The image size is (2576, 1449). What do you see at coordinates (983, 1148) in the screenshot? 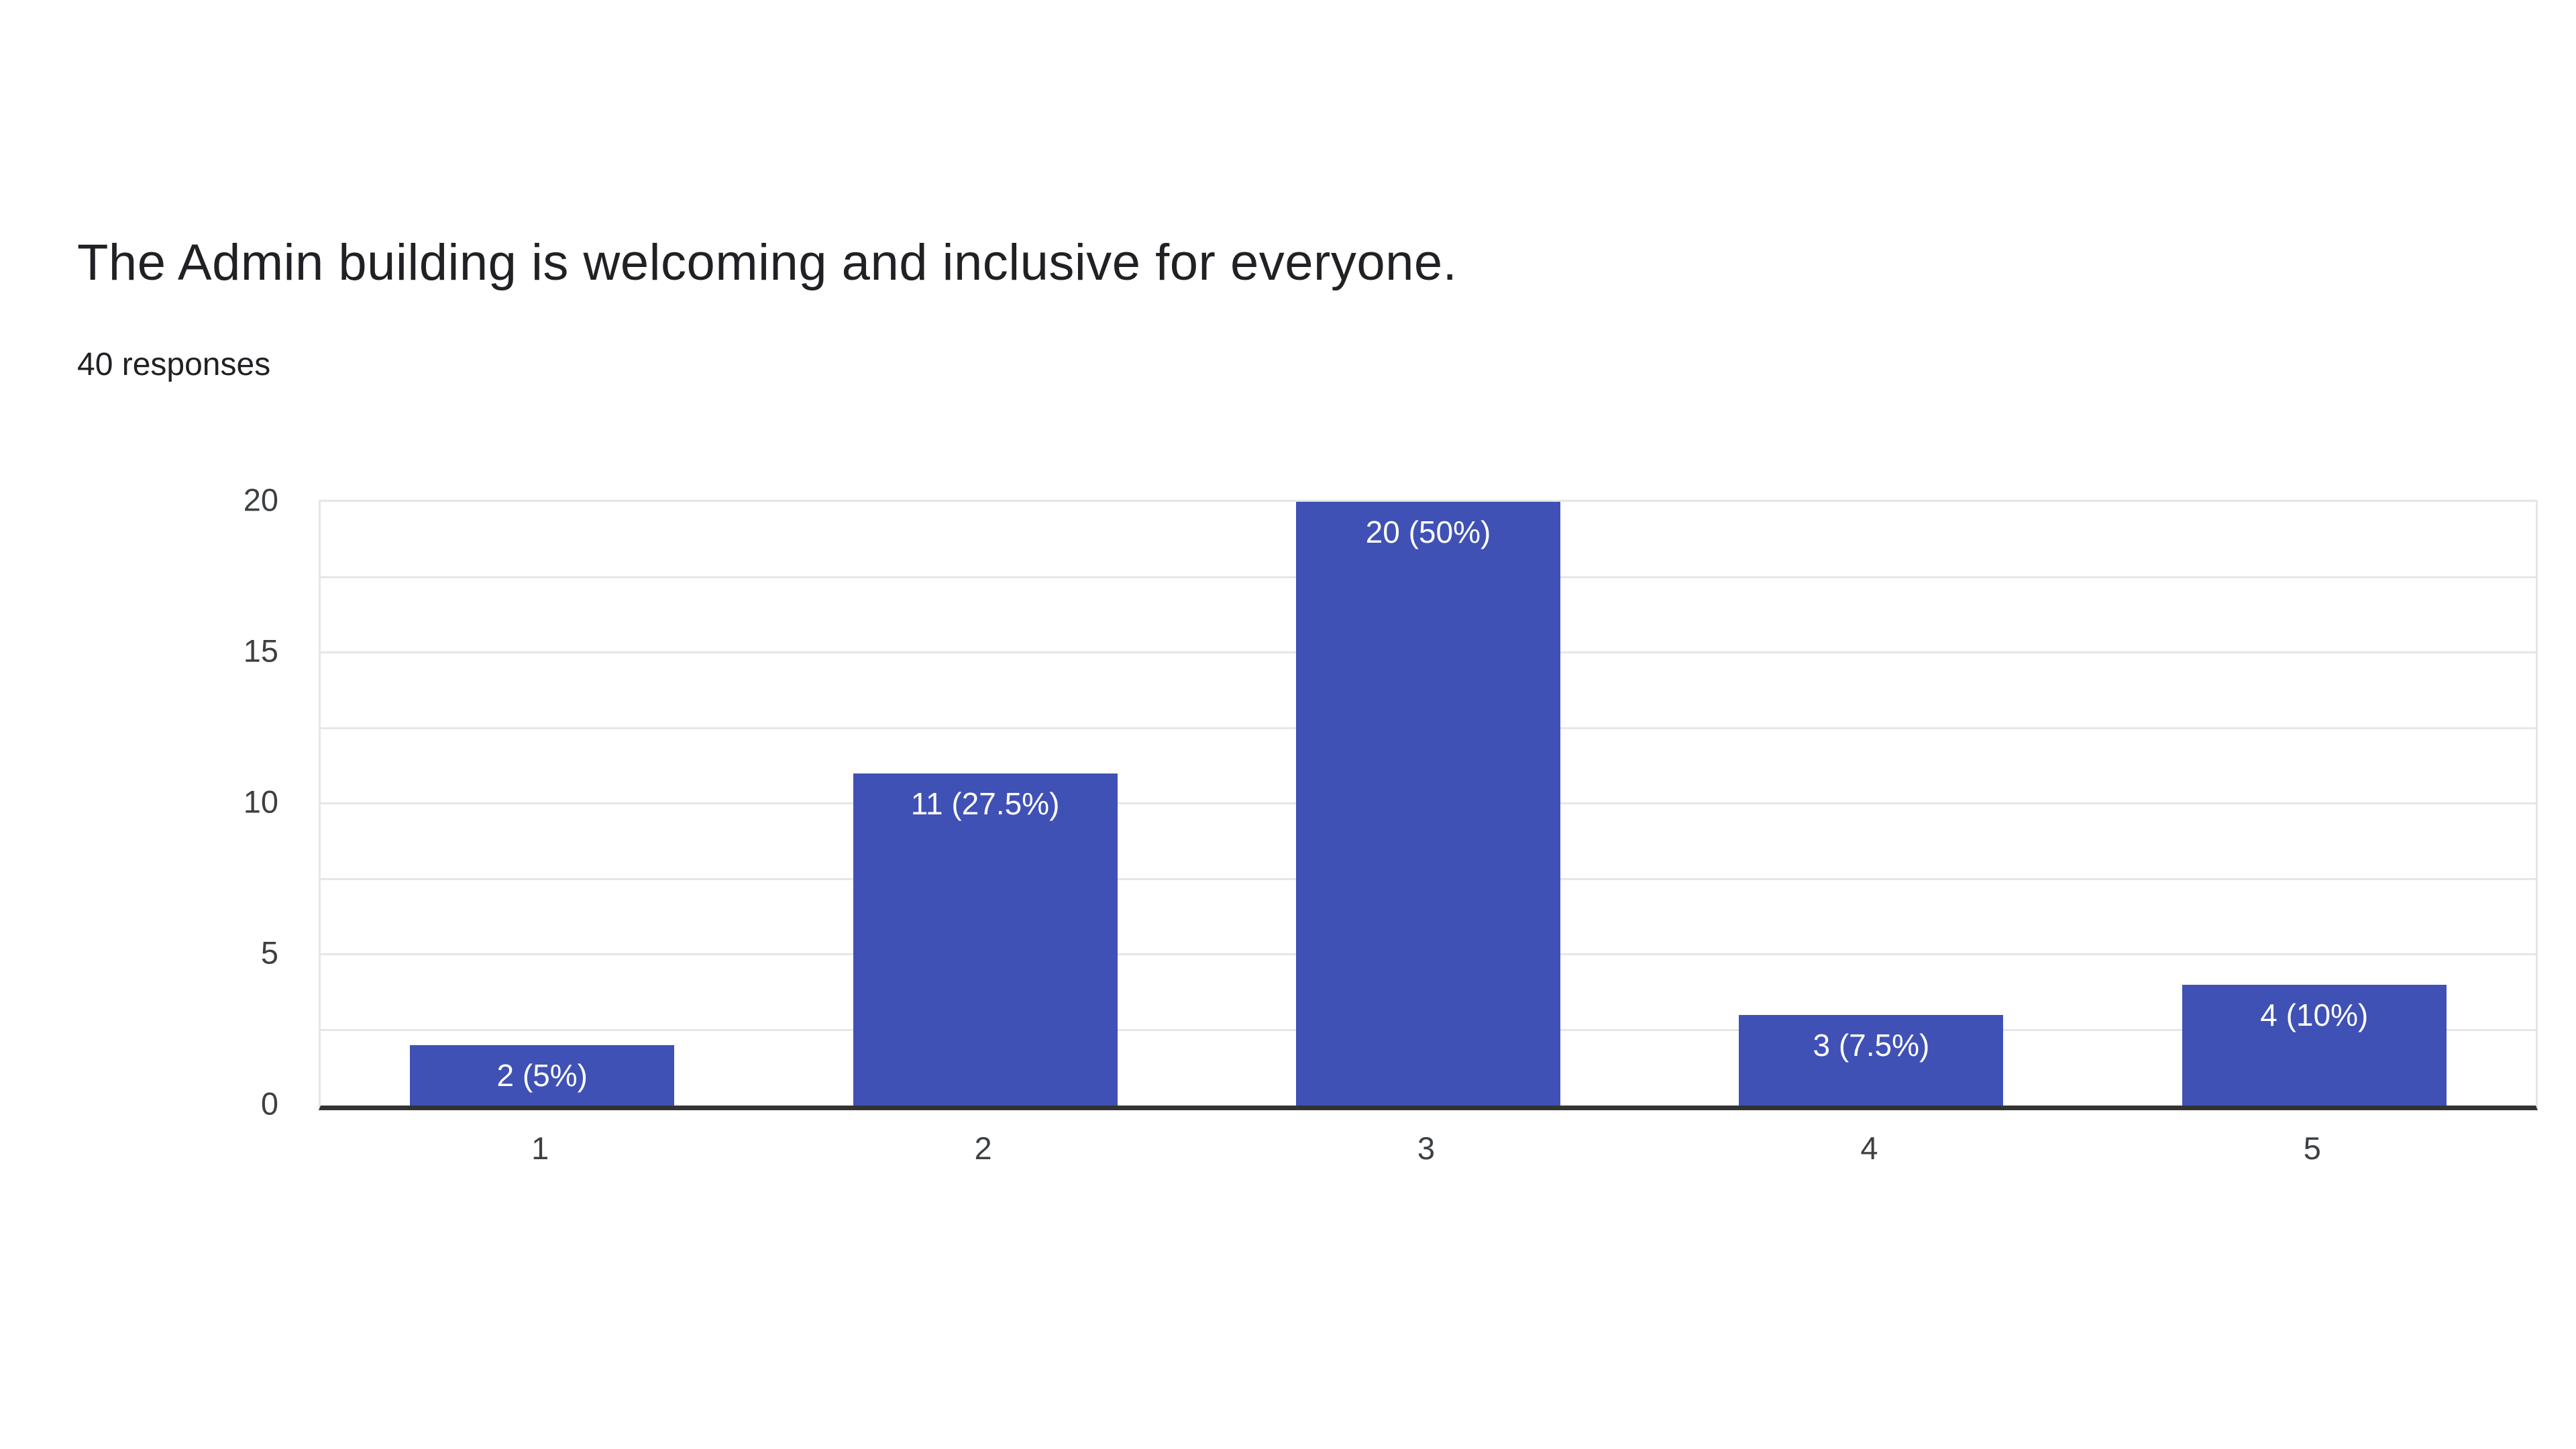
I see `x-tick-label: 2` at bounding box center [983, 1148].